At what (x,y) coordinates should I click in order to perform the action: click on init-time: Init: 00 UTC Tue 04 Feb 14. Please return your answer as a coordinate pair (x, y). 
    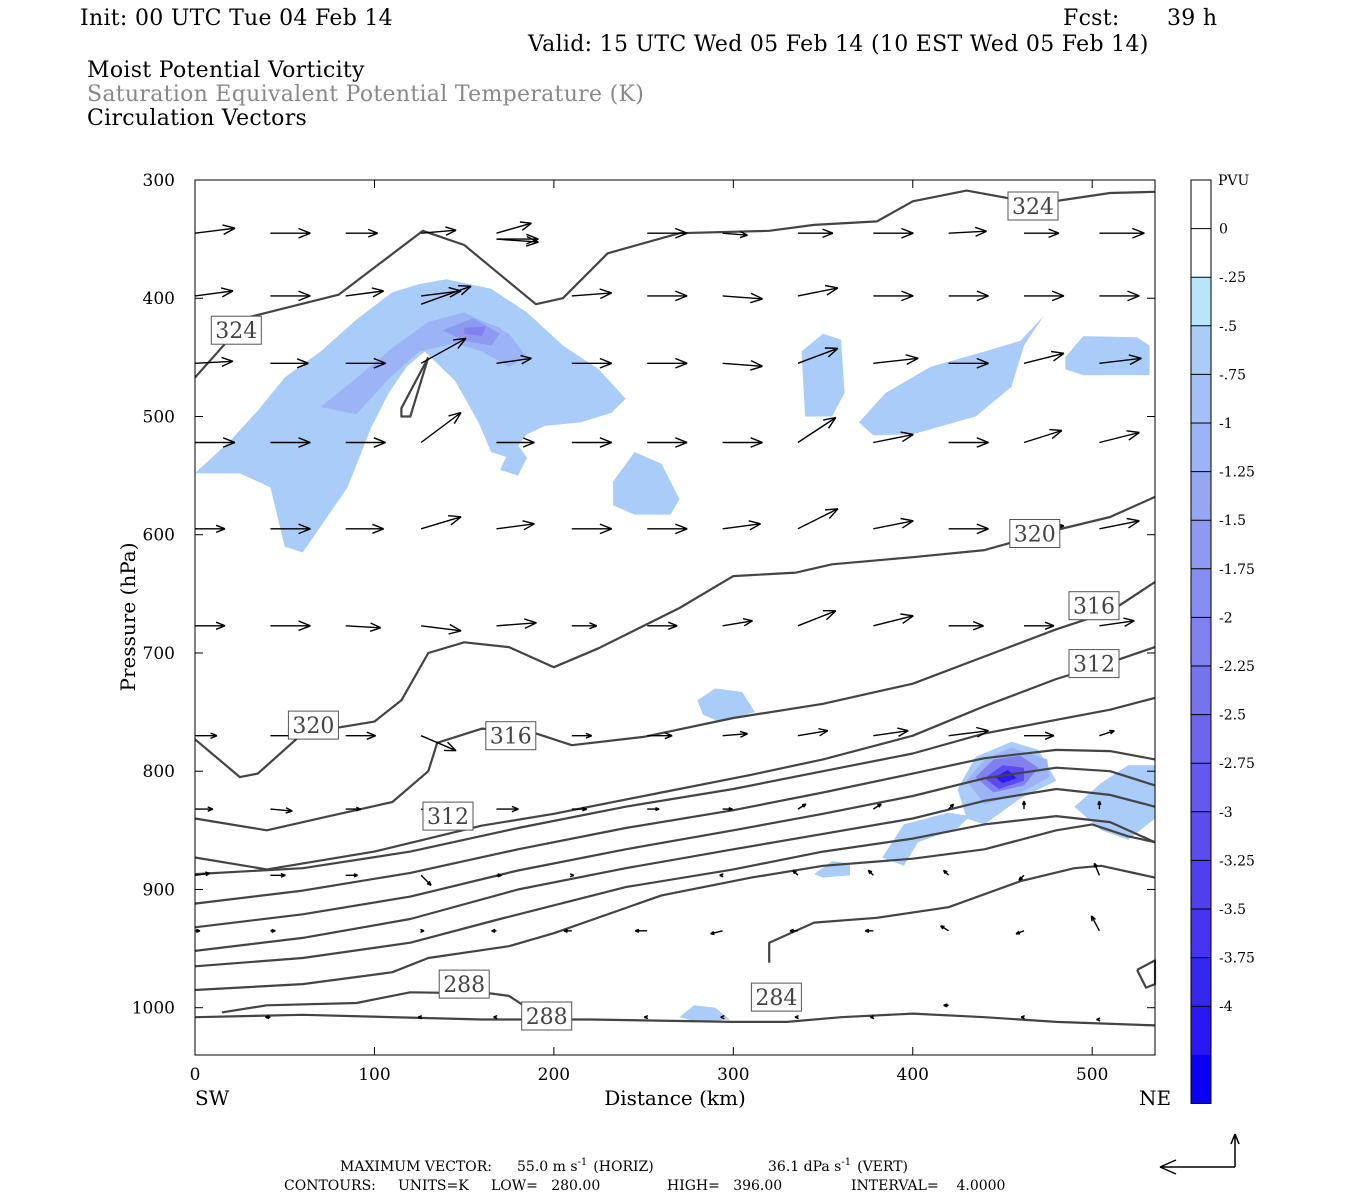
    Looking at the image, I should click on (236, 18).